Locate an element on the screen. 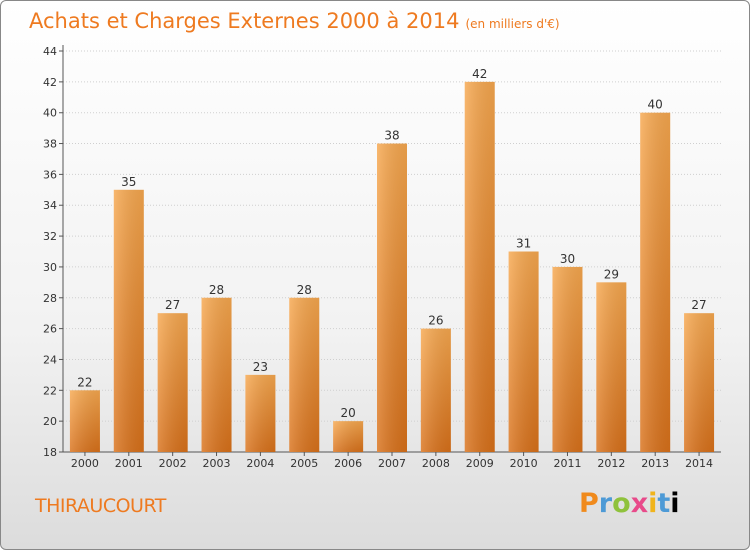 The height and width of the screenshot is (550, 750). chart-unit: (en milliers d'€) is located at coordinates (512, 24).